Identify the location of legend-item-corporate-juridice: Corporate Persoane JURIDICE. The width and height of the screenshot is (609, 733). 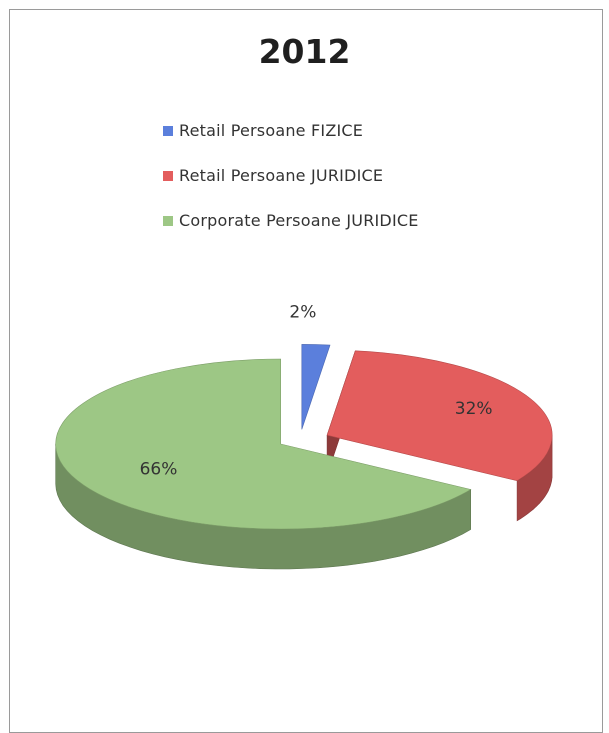
(291, 220).